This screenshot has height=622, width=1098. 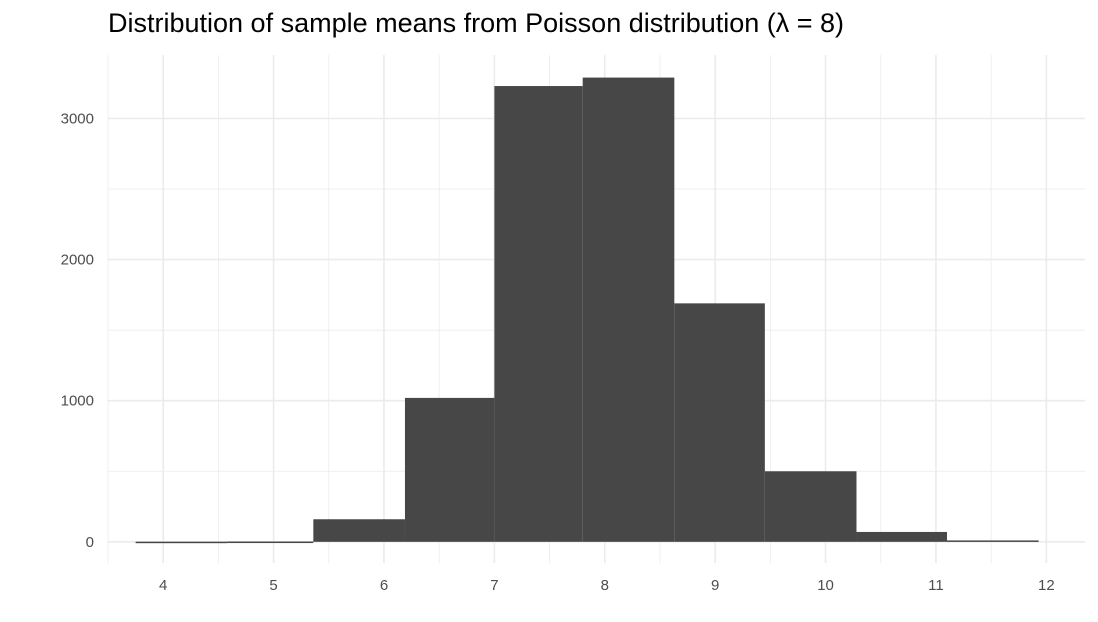 I want to click on x-tick-label: 12, so click(x=1046, y=585).